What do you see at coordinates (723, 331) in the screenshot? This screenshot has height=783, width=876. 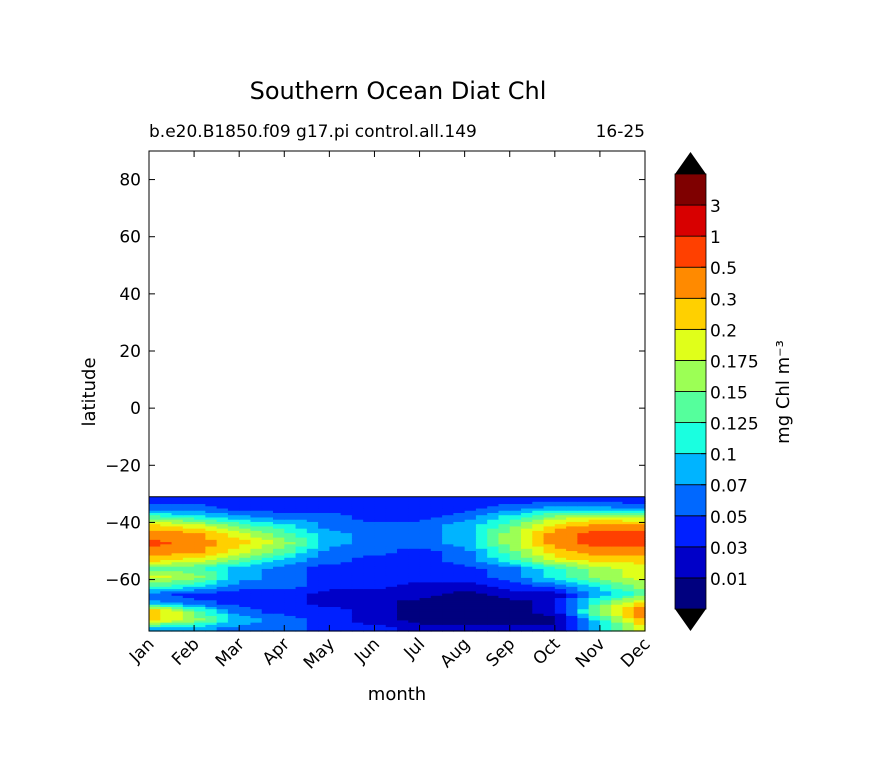 I see `colorbar-tick-label: 0.2` at bounding box center [723, 331].